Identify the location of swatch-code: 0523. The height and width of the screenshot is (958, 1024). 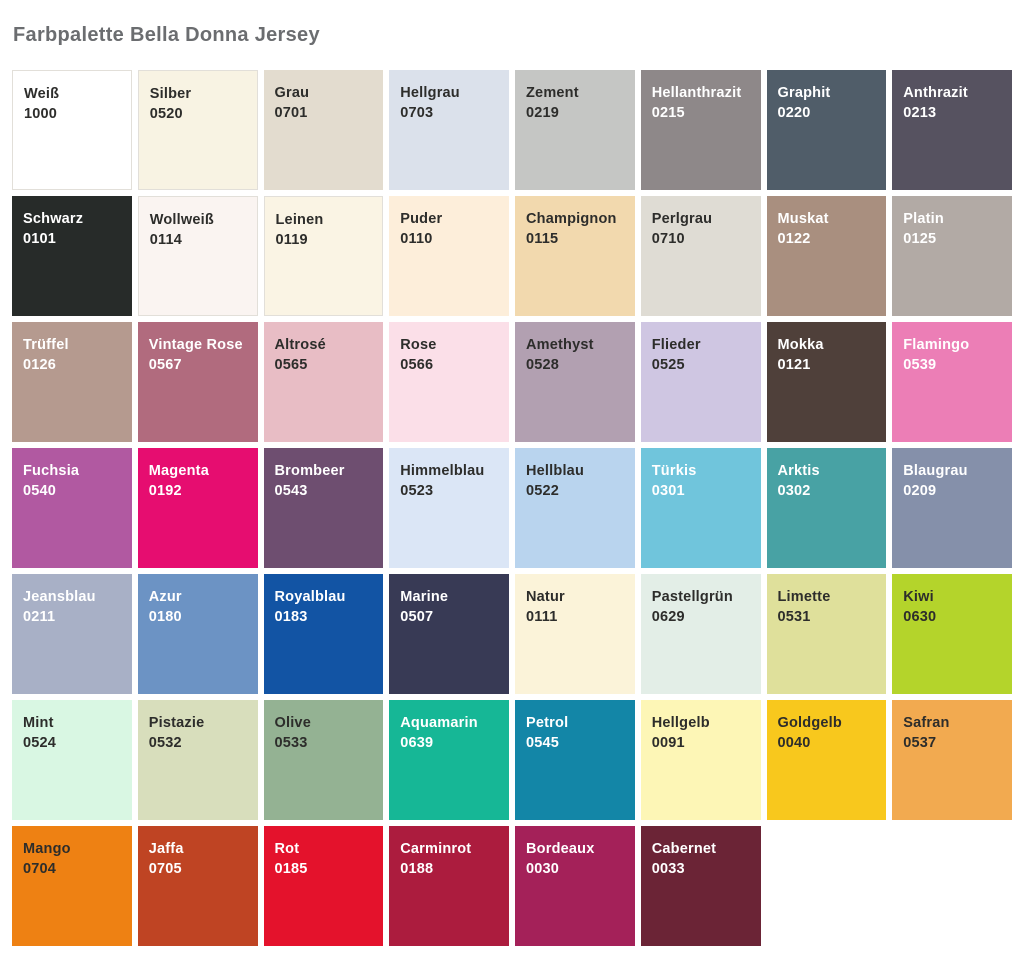
(417, 491).